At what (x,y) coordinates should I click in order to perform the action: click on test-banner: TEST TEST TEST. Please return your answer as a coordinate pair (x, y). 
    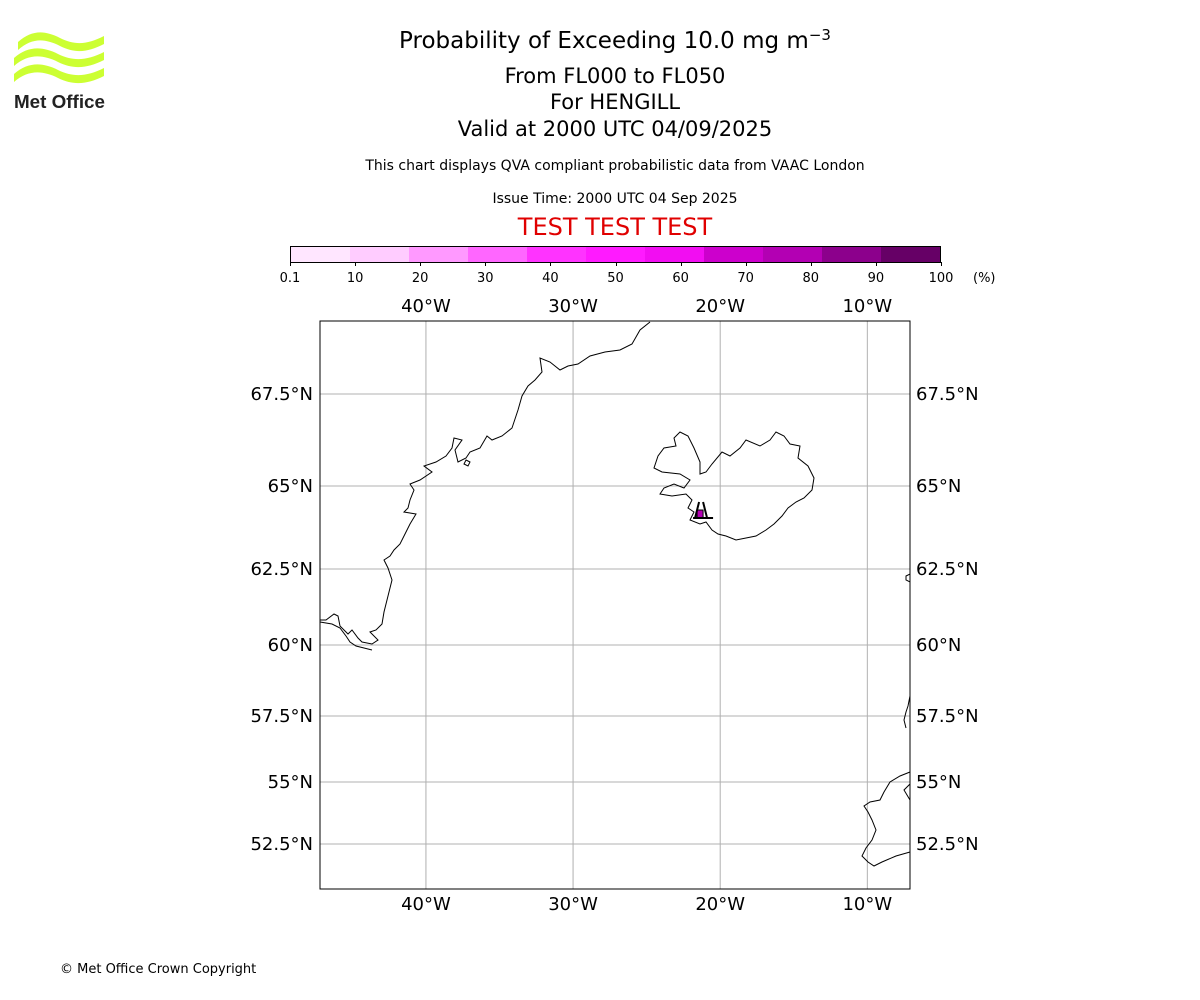
    Looking at the image, I should click on (615, 227).